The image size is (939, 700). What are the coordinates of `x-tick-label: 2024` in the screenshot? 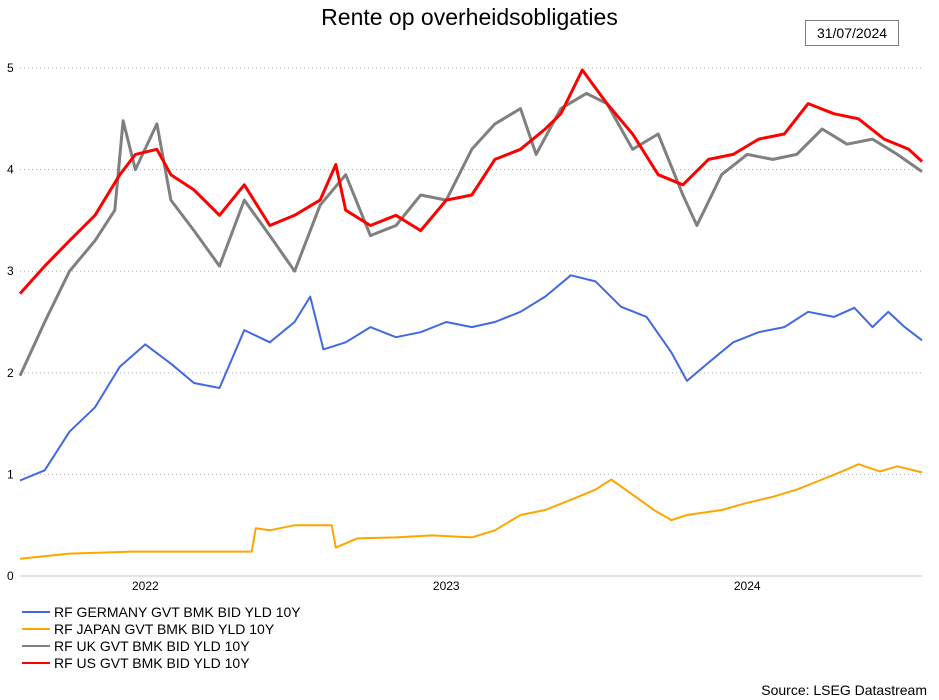 It's located at (747, 586).